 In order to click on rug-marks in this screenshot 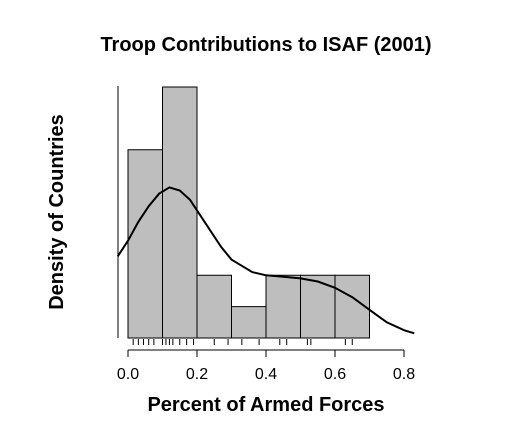, I will do `click(242, 342)`.